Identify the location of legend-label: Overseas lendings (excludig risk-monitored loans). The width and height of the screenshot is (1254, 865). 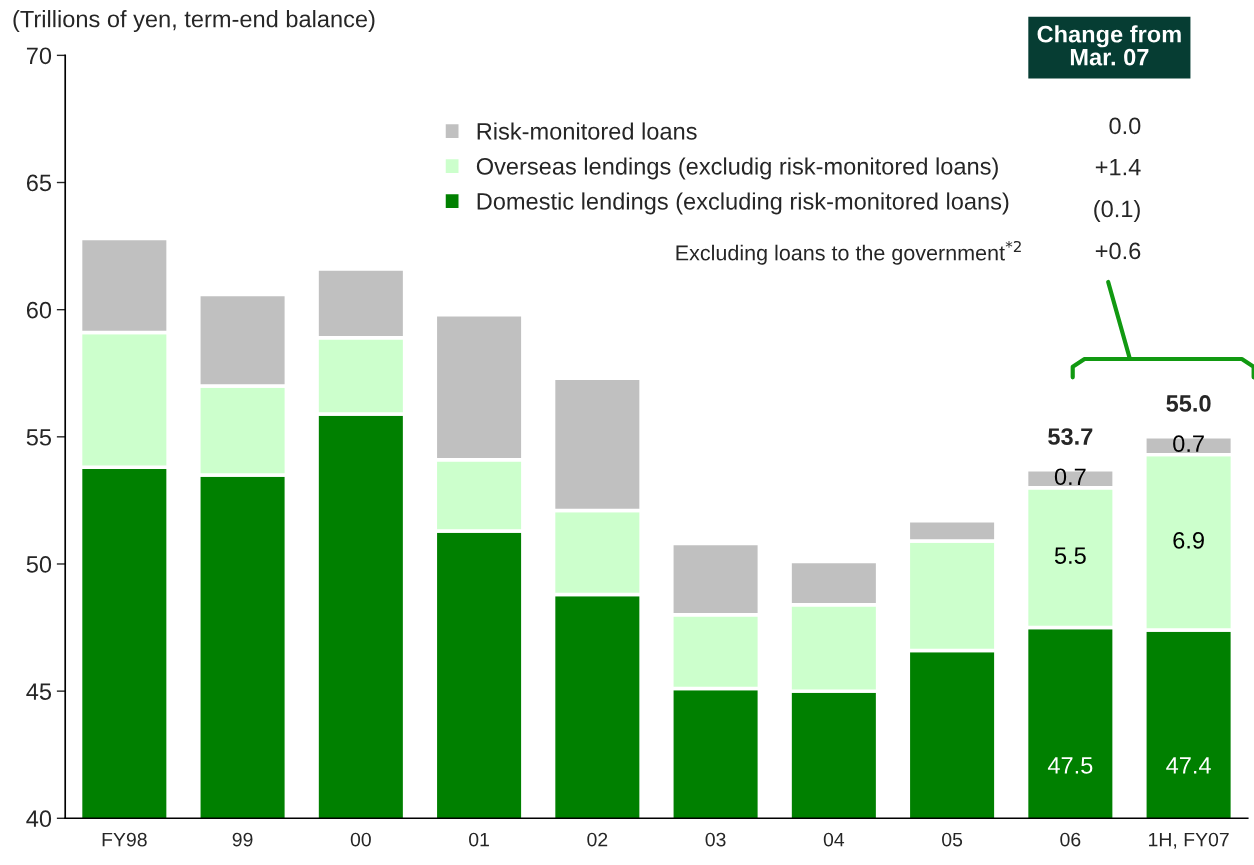
(737, 168).